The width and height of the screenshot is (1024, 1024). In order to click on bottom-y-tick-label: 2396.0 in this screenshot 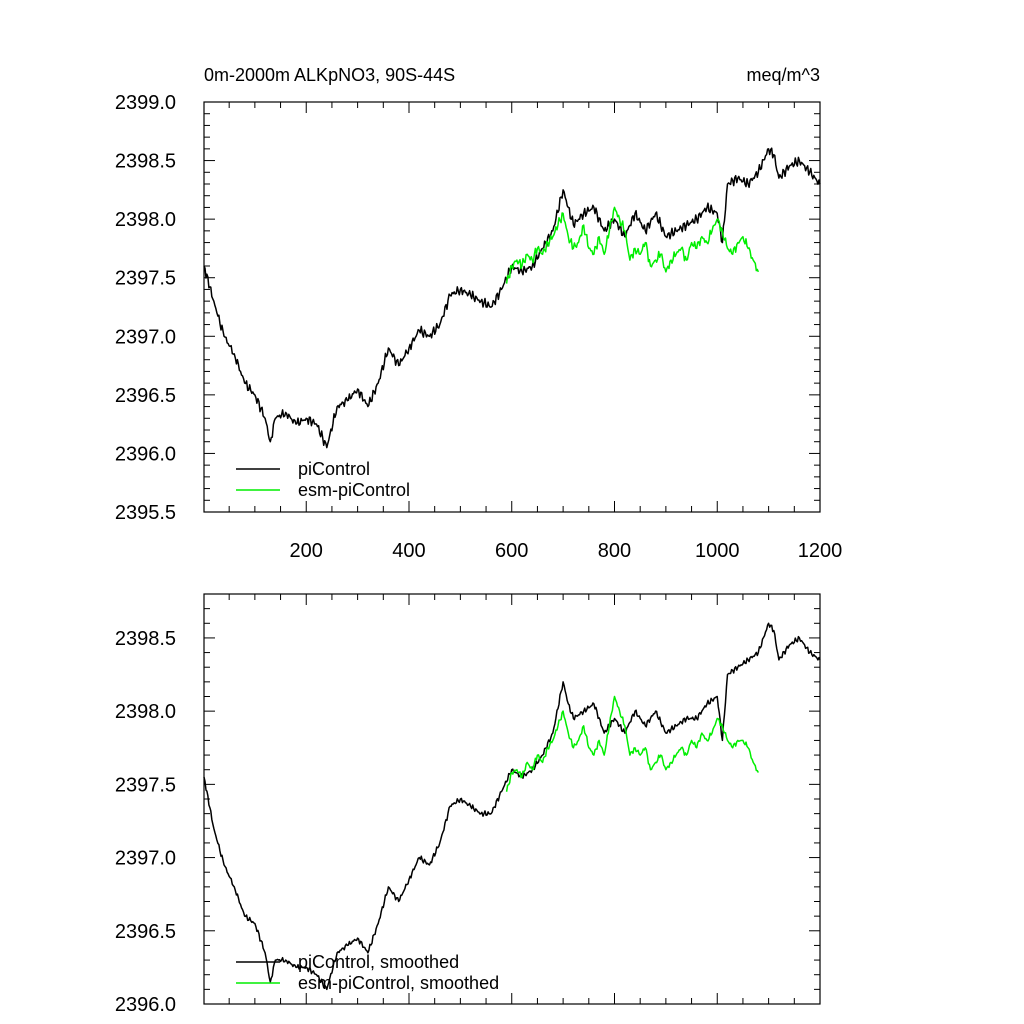, I will do `click(145, 1005)`.